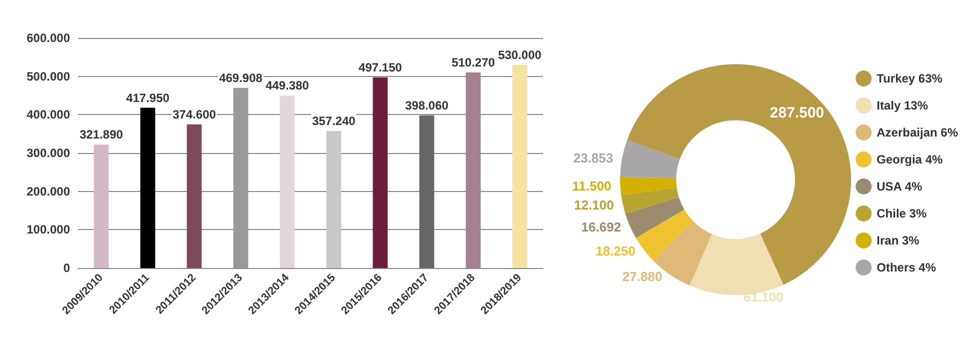 Image resolution: width=980 pixels, height=350 pixels. Describe the element at coordinates (48, 153) in the screenshot. I see `y-tick-label: 300.000` at that location.